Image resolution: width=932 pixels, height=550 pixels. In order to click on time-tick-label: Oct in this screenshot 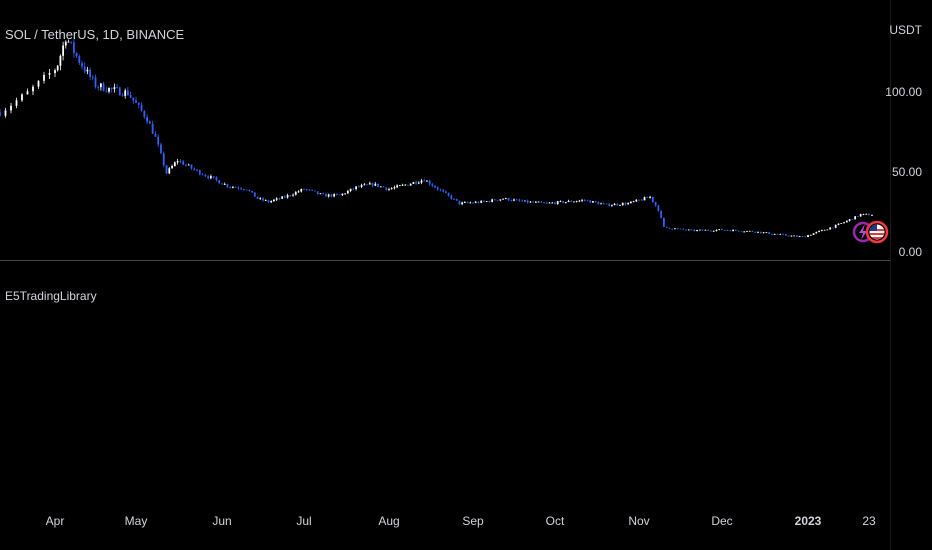, I will do `click(555, 521)`.